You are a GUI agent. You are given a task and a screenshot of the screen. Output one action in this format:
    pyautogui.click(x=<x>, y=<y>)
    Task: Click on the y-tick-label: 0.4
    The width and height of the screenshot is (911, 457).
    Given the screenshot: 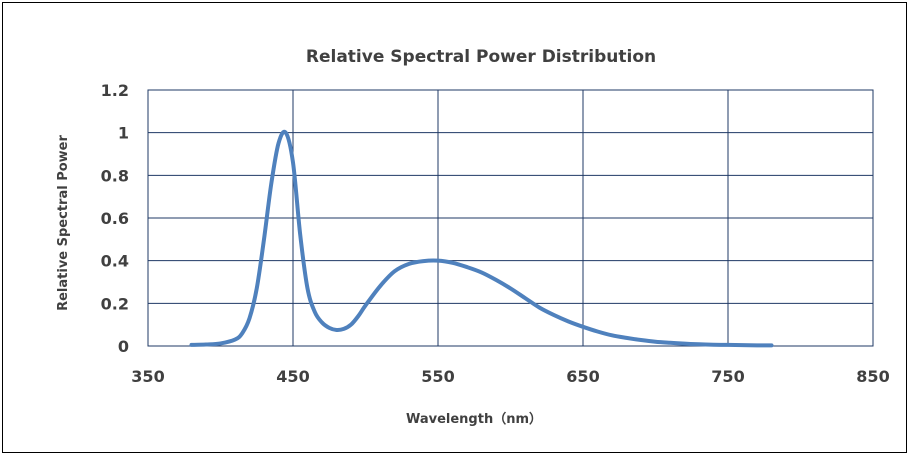 What is the action you would take?
    pyautogui.click(x=115, y=261)
    